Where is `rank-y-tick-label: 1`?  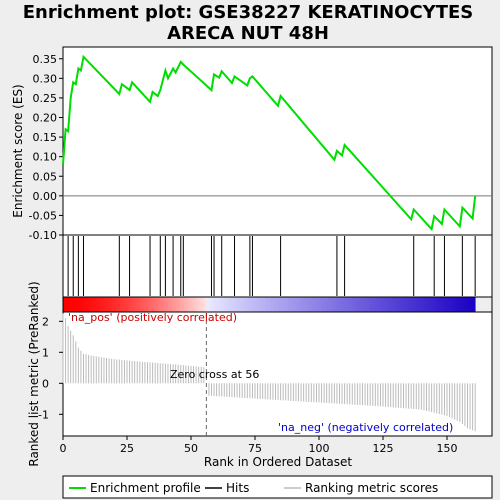
rank-y-tick-label: 1 is located at coordinates (45, 352).